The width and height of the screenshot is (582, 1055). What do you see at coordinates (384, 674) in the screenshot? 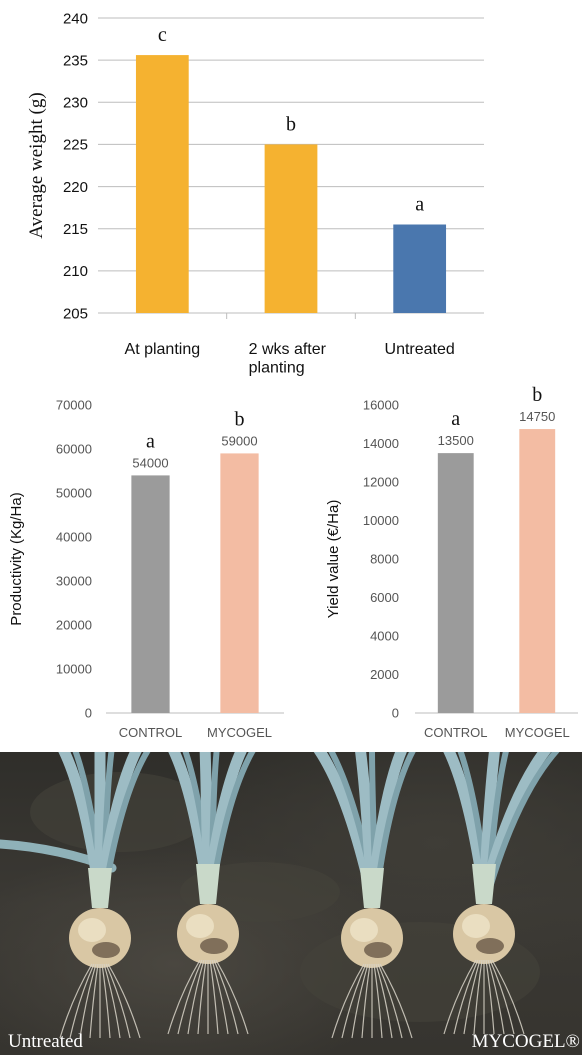
I see `y-tick-label: 2000` at bounding box center [384, 674].